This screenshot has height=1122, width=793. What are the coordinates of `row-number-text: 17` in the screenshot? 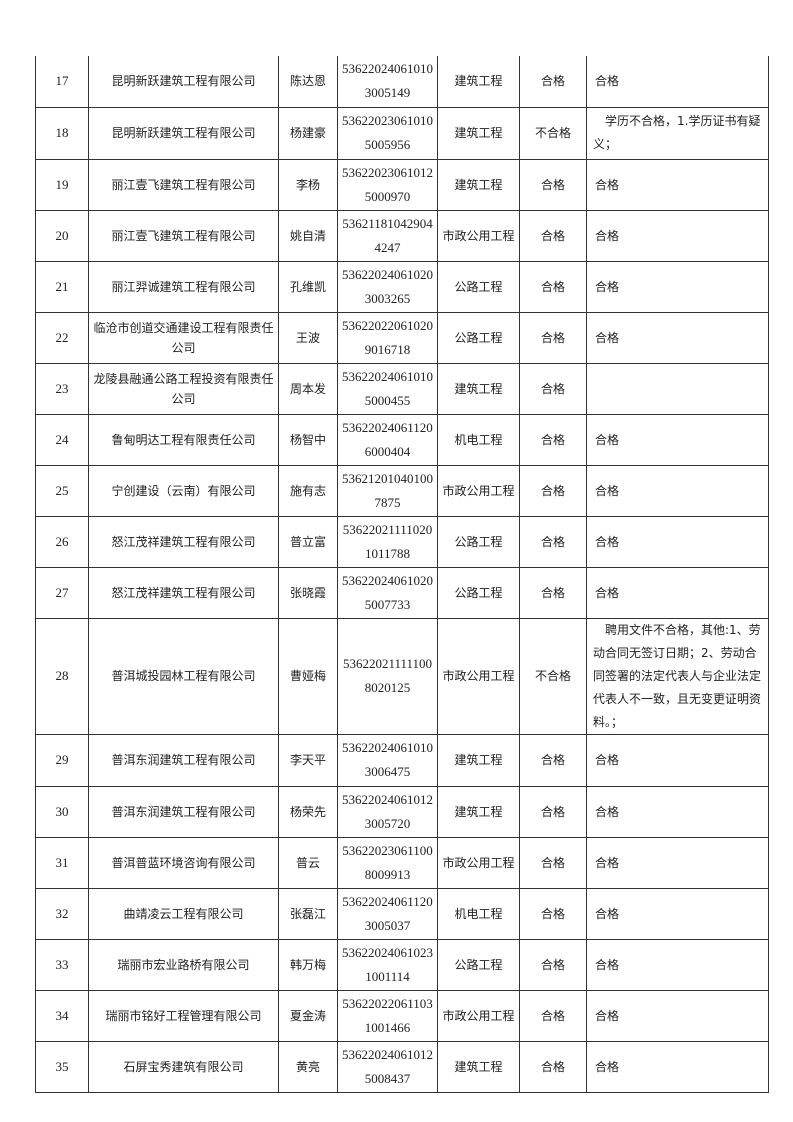 It's located at (62, 81).